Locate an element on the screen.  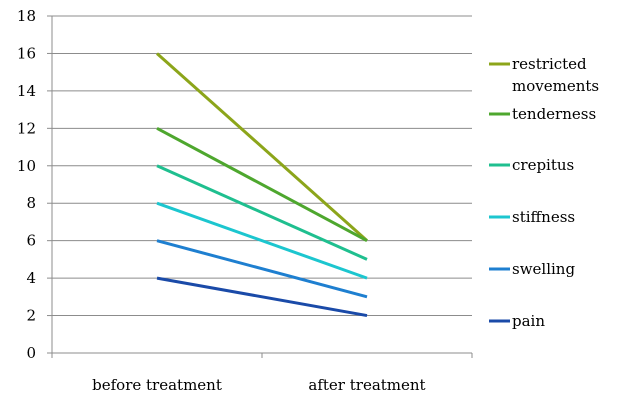
y-tick-label: 2 is located at coordinates (31, 316).